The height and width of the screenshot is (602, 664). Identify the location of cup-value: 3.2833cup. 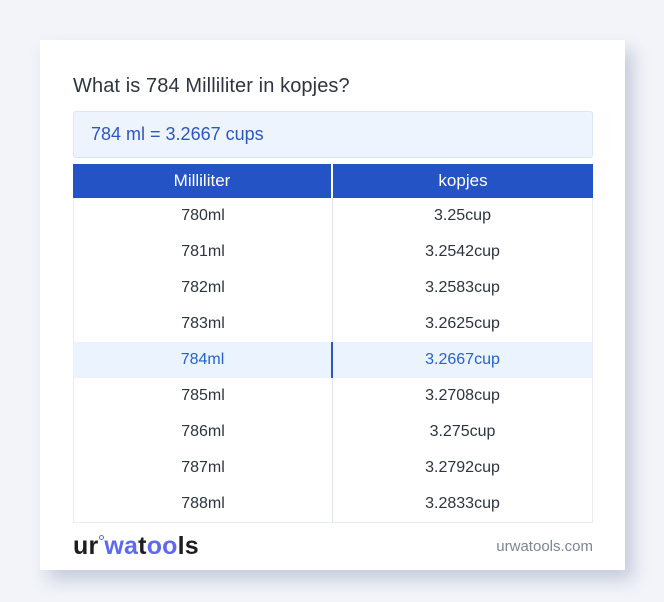
(462, 503).